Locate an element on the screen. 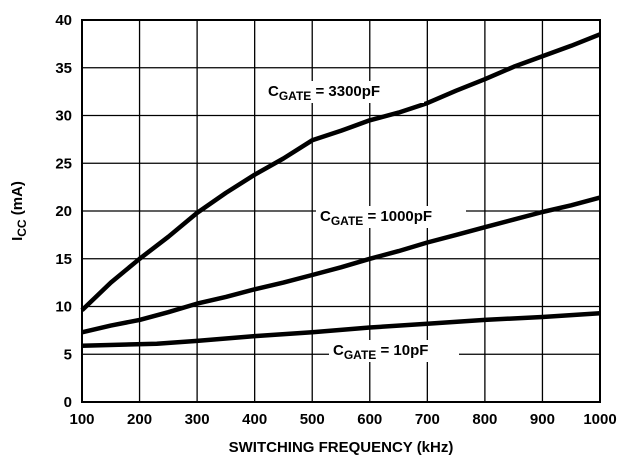 The image size is (623, 458). y-axis-title-rest: (mA) is located at coordinates (17, 200).